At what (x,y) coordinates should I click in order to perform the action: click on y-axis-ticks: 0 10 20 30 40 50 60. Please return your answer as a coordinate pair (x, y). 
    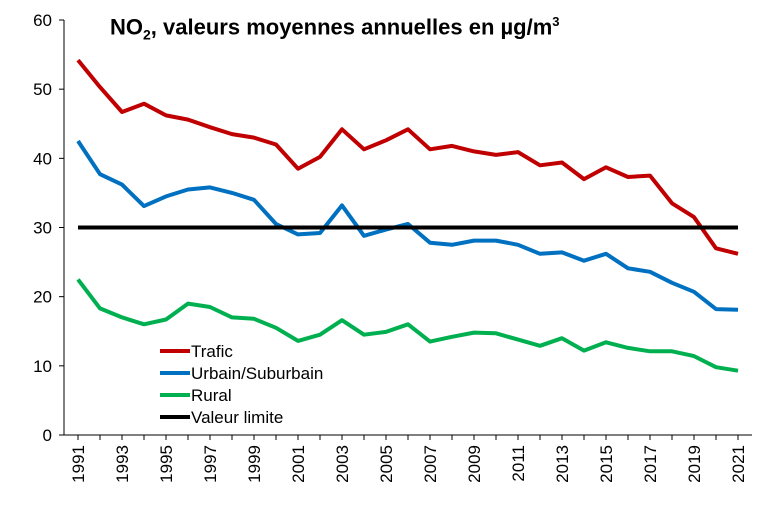
    Looking at the image, I should click on (48, 228).